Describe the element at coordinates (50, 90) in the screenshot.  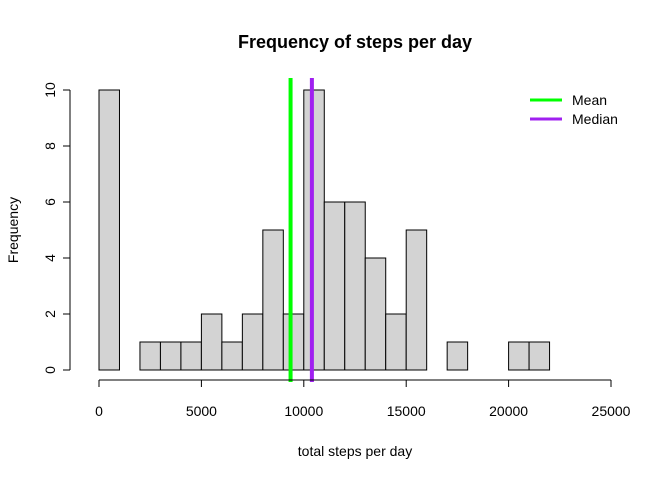
I see `y-tick-label-10: 10` at that location.